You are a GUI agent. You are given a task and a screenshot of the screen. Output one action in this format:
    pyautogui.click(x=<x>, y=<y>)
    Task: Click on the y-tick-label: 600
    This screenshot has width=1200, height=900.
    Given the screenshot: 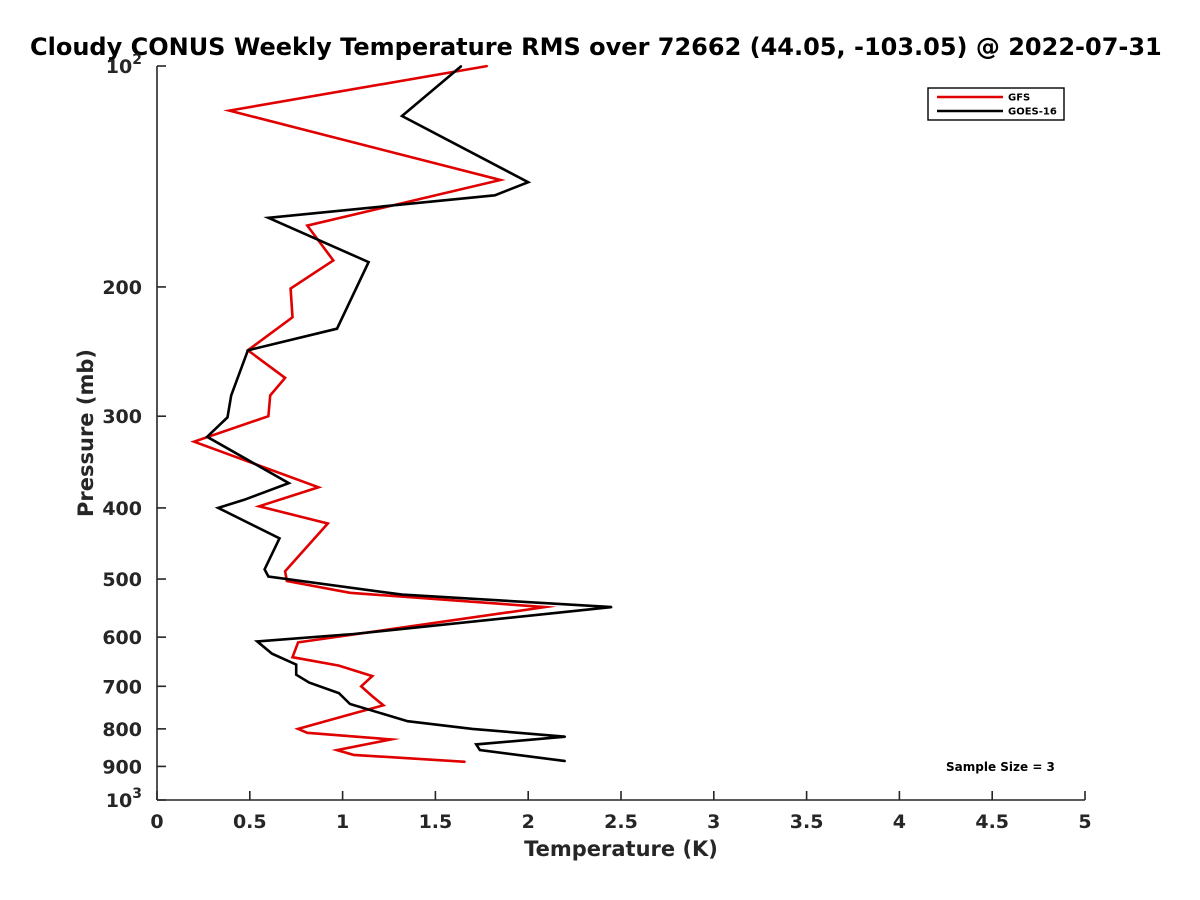 What is the action you would take?
    pyautogui.click(x=122, y=638)
    